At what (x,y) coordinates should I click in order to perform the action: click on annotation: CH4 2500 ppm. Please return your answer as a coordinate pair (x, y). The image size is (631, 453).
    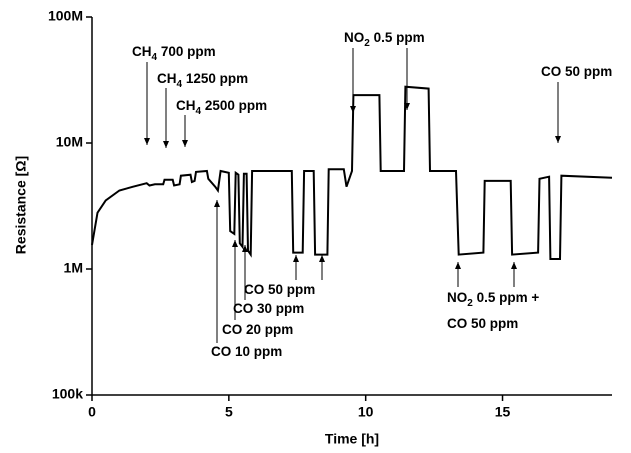
    Looking at the image, I should click on (221, 107).